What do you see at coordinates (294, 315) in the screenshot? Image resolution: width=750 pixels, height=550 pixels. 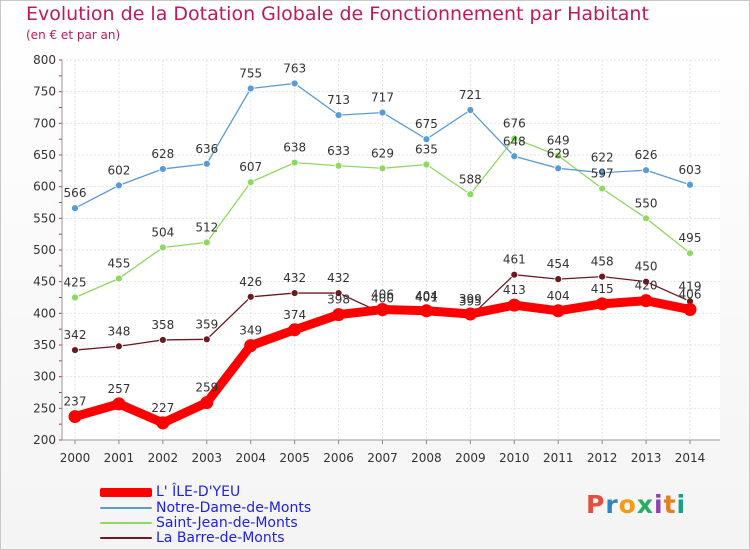 I see `data-label: 374` at bounding box center [294, 315].